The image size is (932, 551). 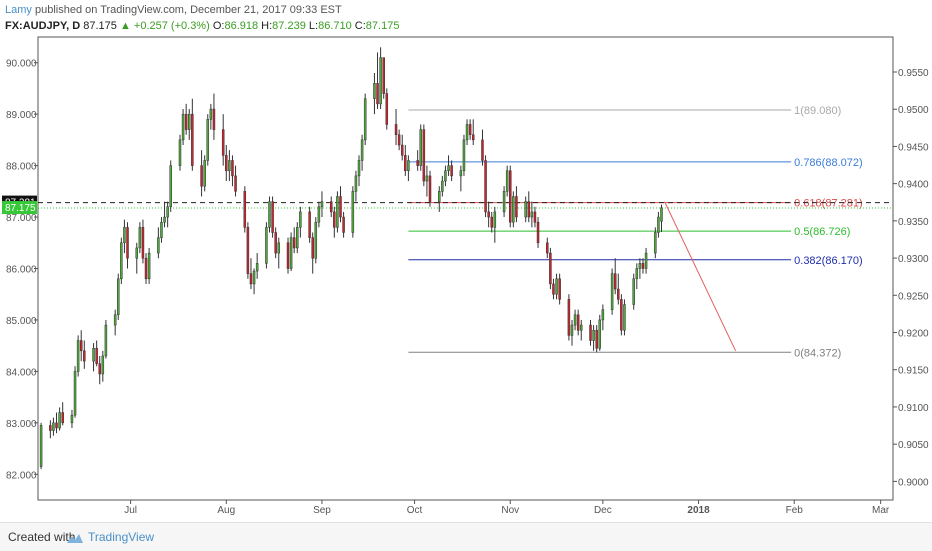 What do you see at coordinates (828, 204) in the screenshot?
I see `fib-level-label: 0.618(87.281)` at bounding box center [828, 204].